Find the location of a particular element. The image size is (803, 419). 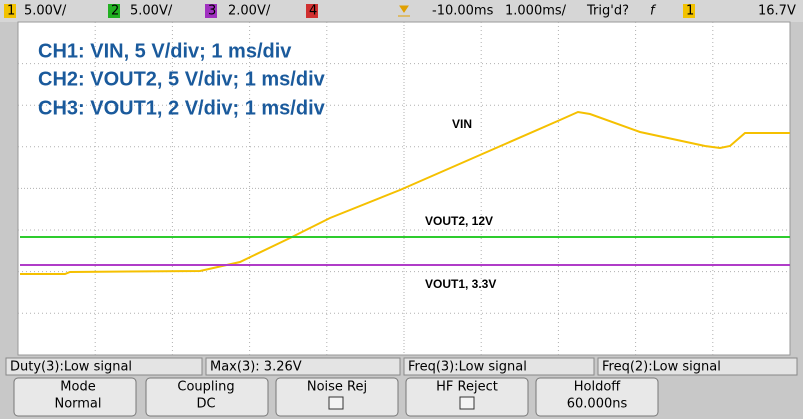

softkey-label: HF Reject is located at coordinates (467, 387).